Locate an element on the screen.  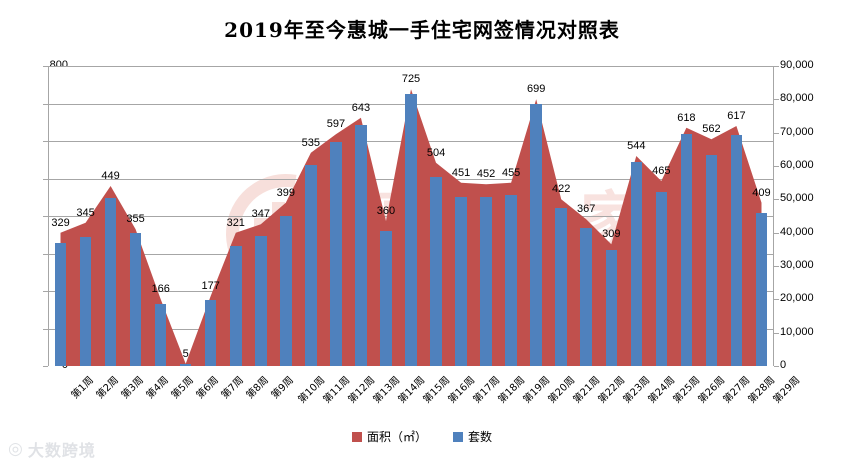
data-label: 449 is located at coordinates (110, 176).